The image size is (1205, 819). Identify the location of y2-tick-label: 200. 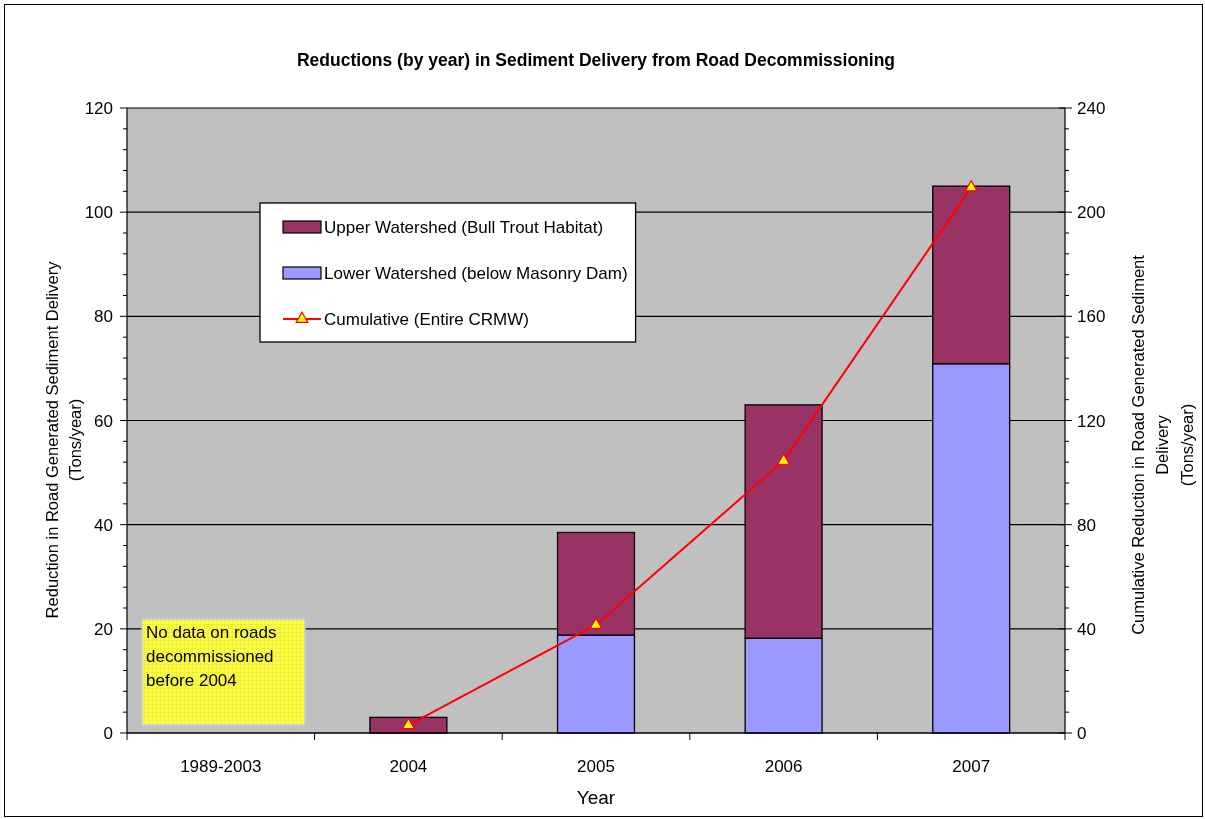
(1091, 213).